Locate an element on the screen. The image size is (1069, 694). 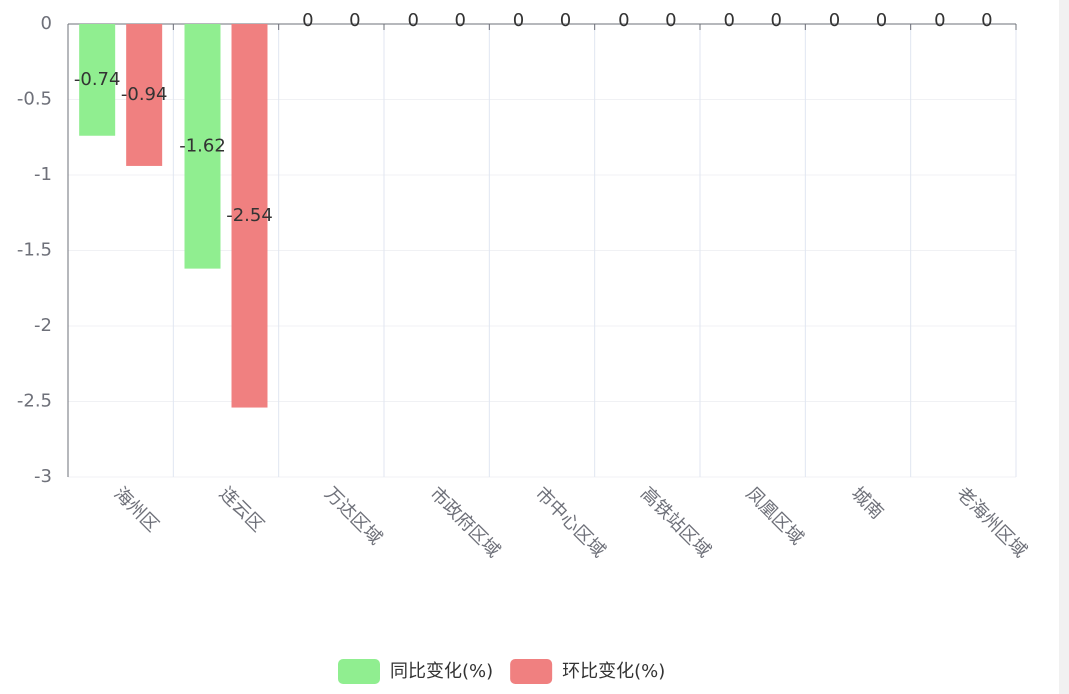
y-tick-label: 0 is located at coordinates (46, 23).